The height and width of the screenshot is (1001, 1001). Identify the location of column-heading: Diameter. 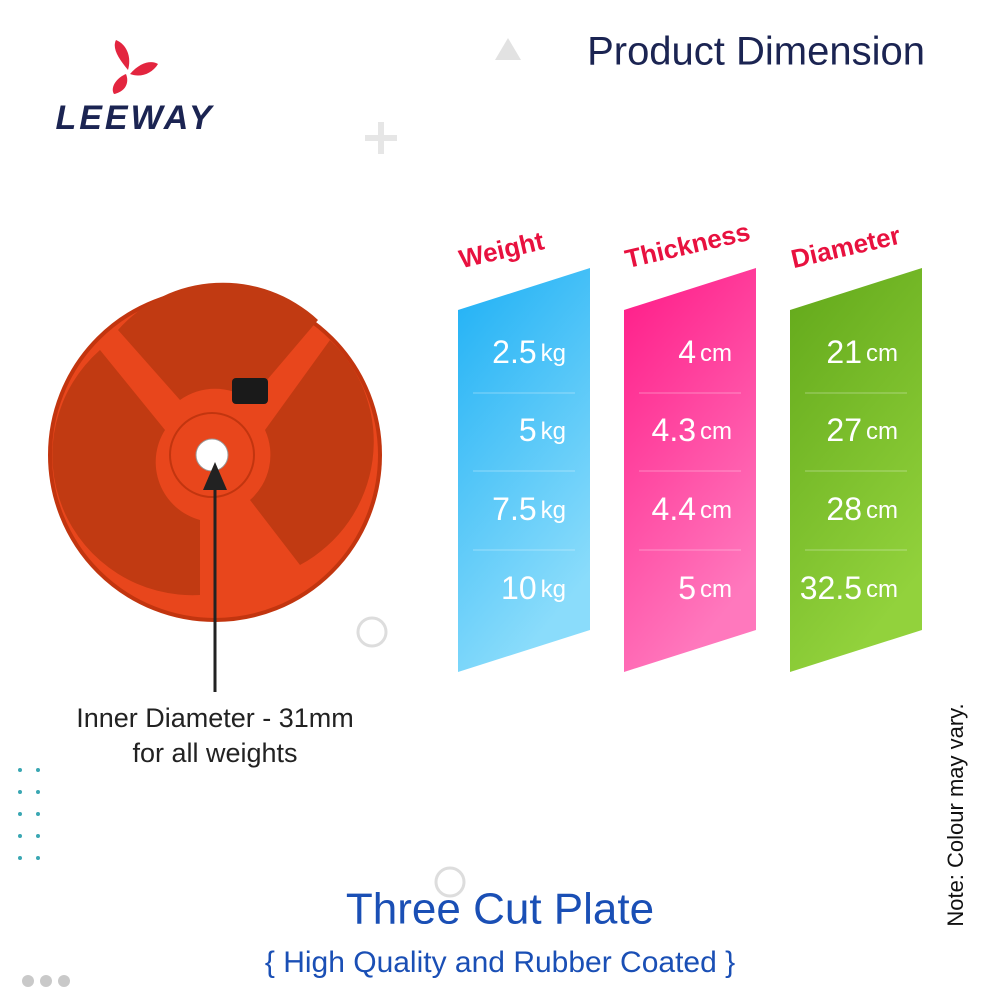
(845, 247).